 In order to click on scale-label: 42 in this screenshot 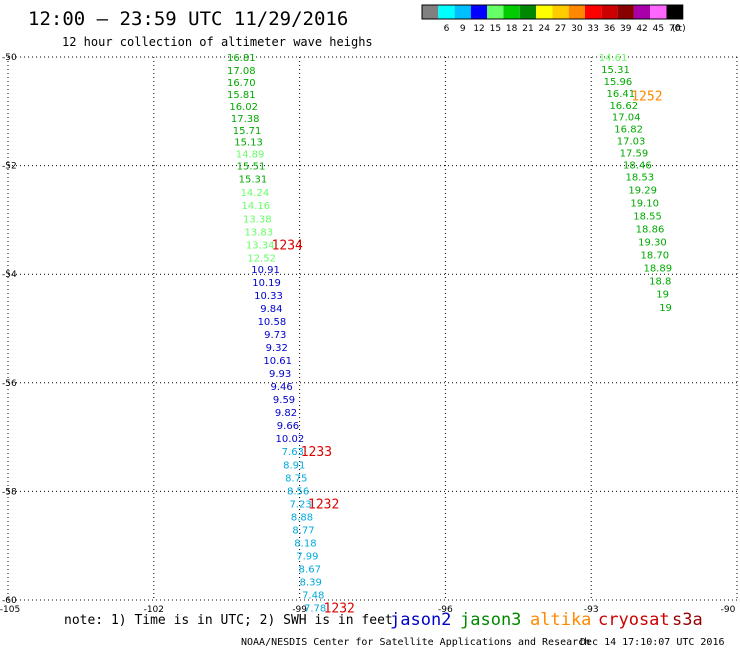, I will do `click(641, 29)`.